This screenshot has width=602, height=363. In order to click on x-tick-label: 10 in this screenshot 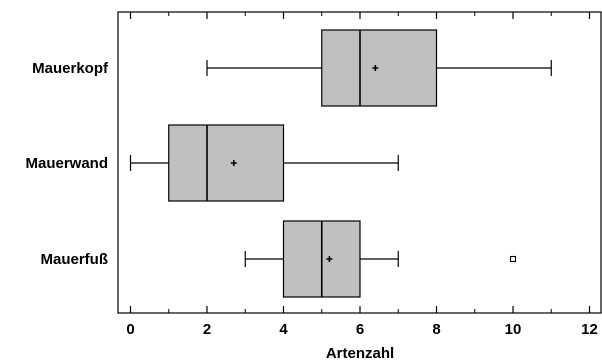, I will do `click(513, 329)`.